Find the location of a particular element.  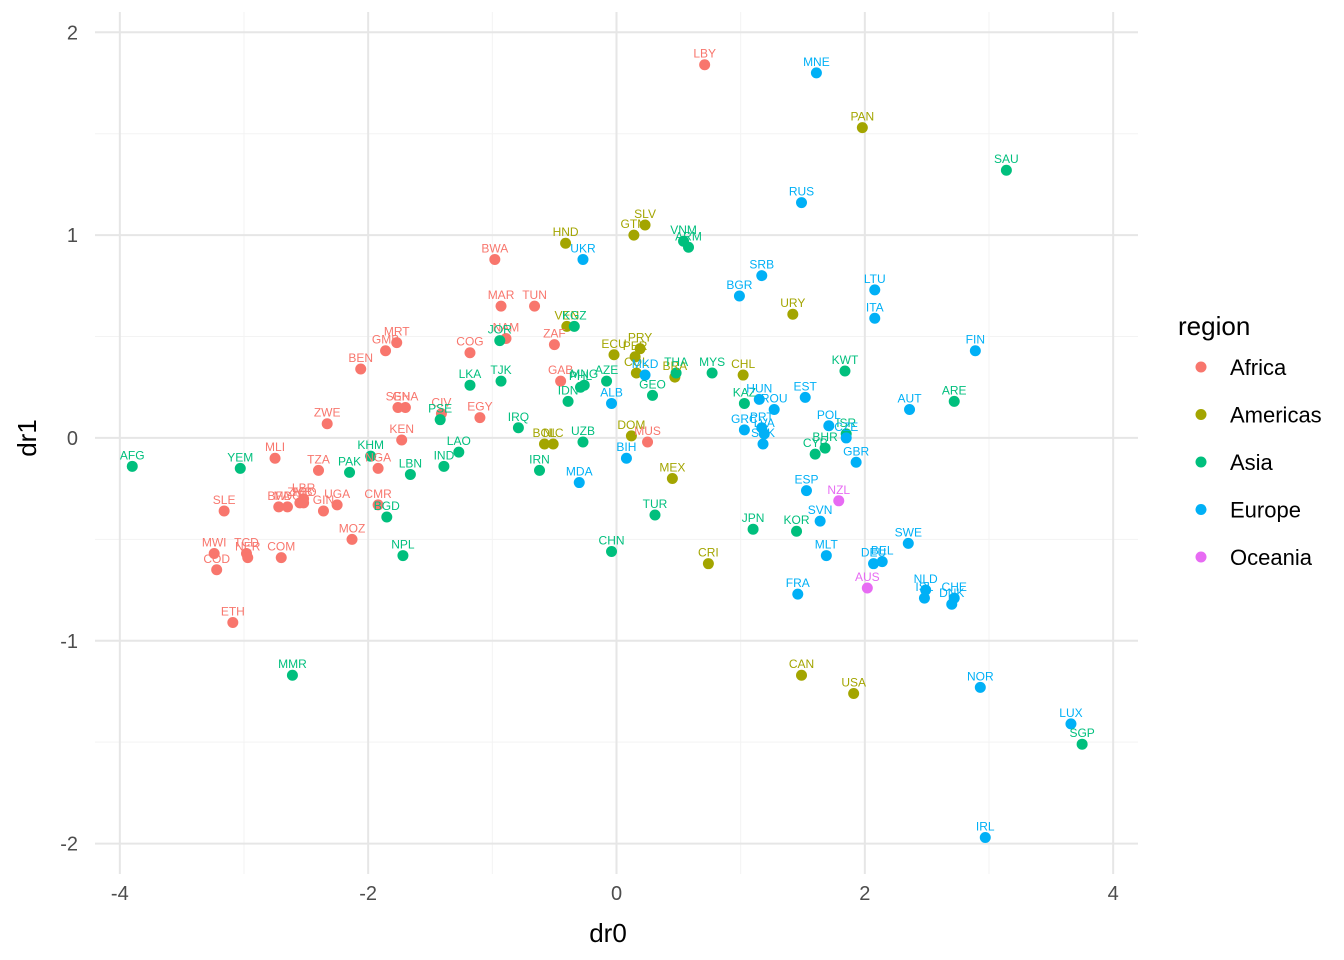

legend: region Africa Americas Asia Europe Oceania is located at coordinates (1250, 440).